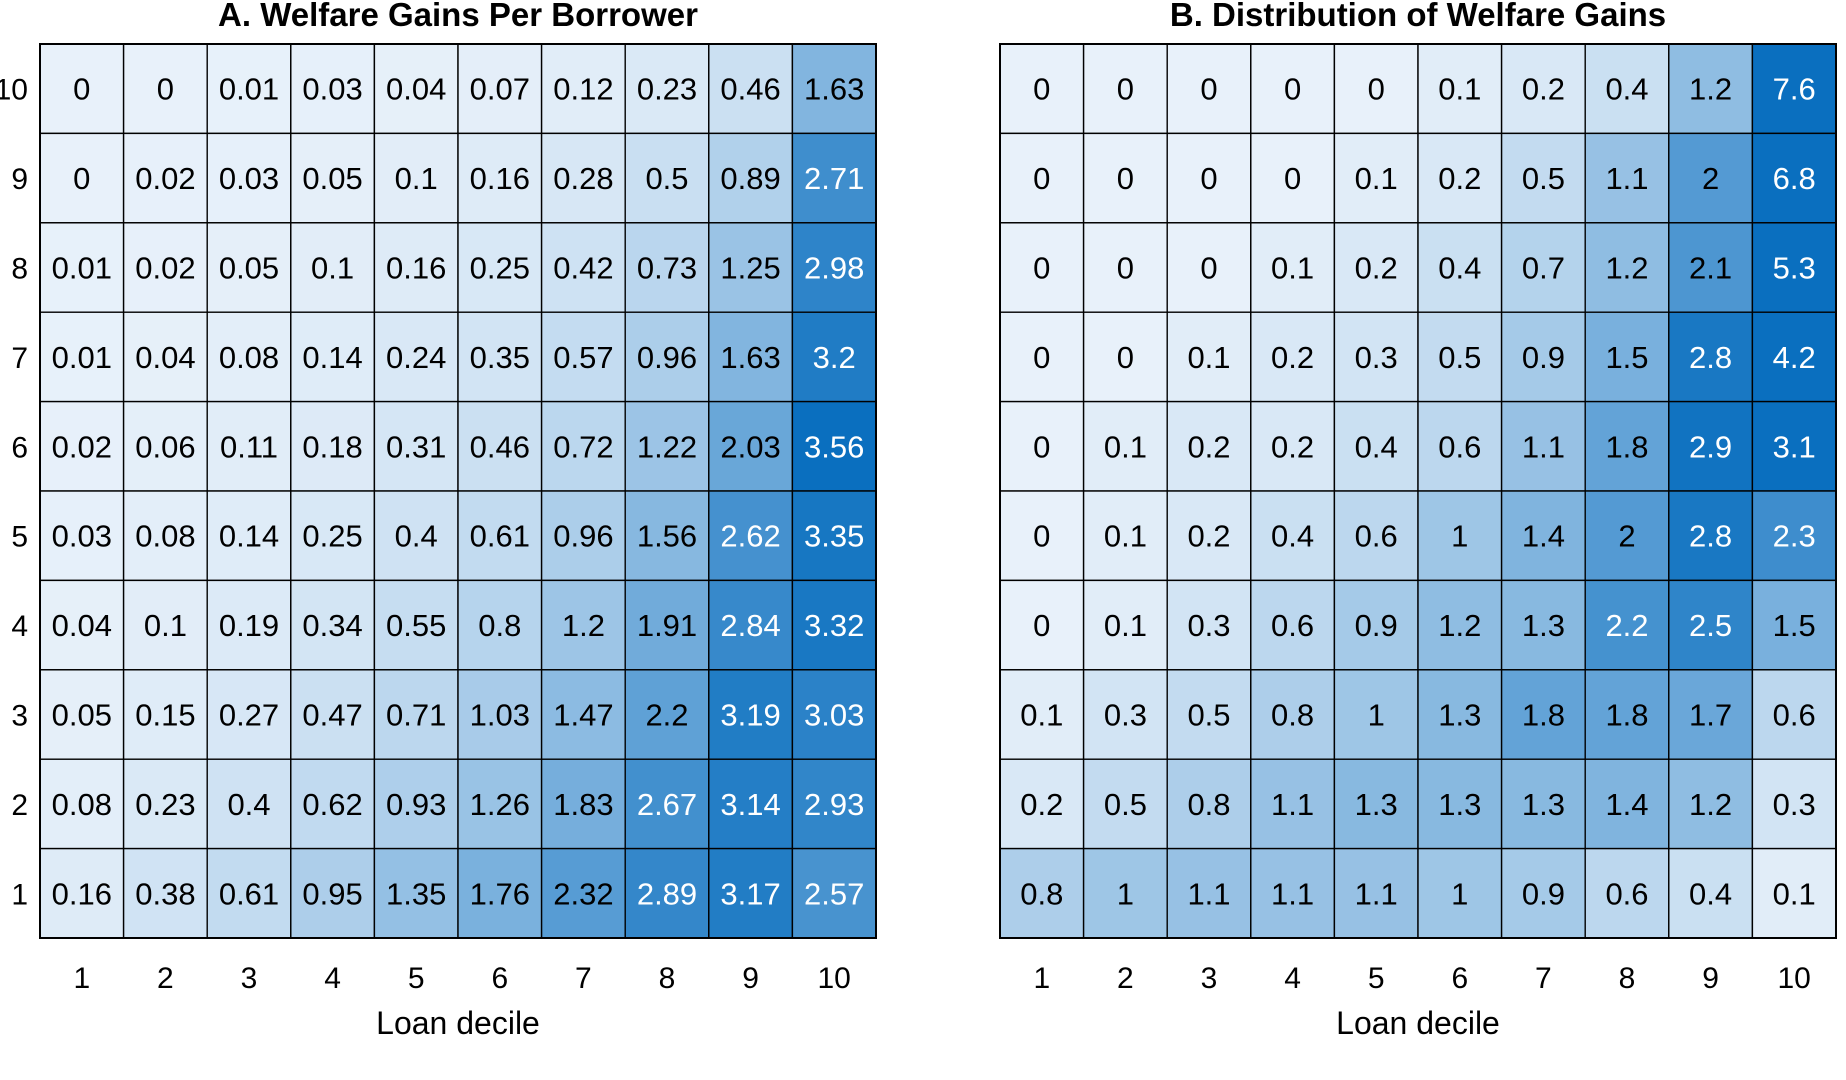 This screenshot has width=1846, height=1080. I want to click on cell-value-label: 1.8, so click(1543, 715).